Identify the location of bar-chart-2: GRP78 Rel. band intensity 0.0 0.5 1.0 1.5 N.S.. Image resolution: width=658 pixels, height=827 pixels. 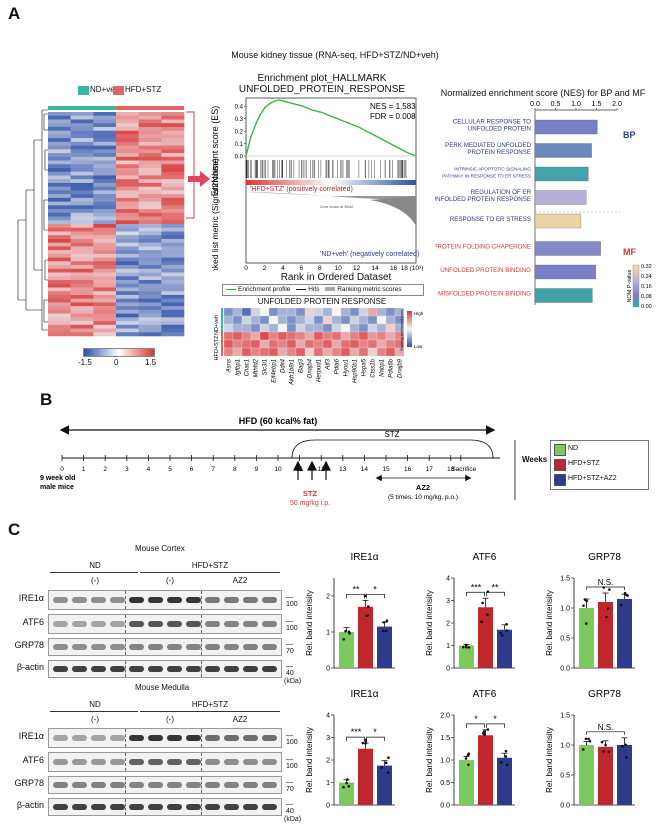
(590, 612).